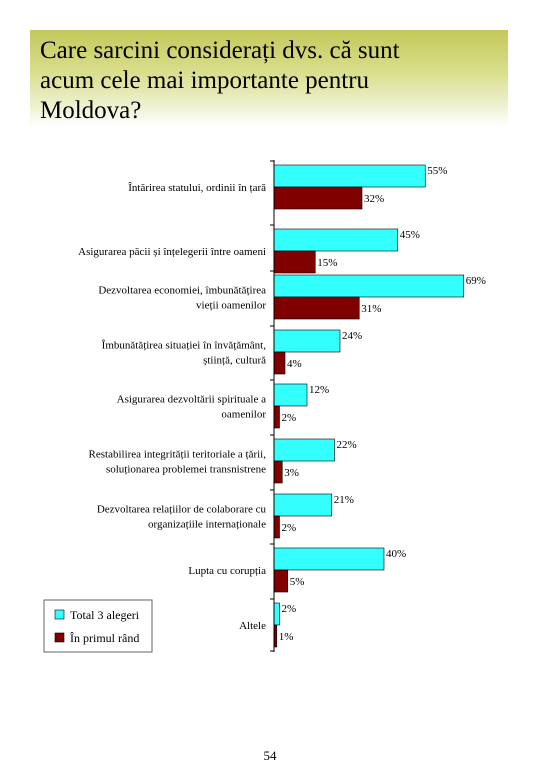  What do you see at coordinates (476, 281) in the screenshot?
I see `value-label-total: 69%` at bounding box center [476, 281].